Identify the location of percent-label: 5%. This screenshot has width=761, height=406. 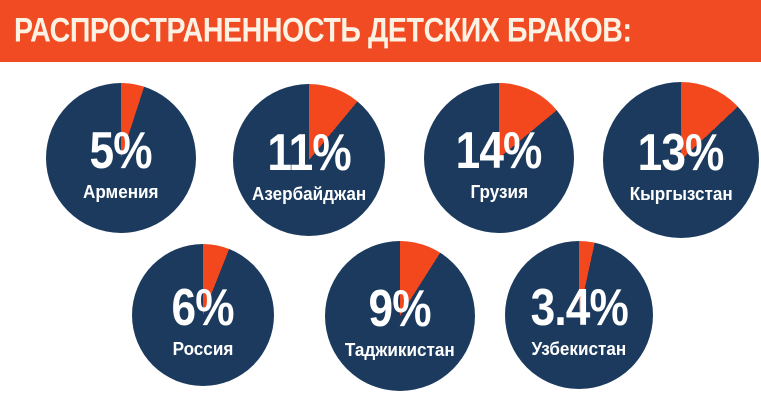
(121, 151).